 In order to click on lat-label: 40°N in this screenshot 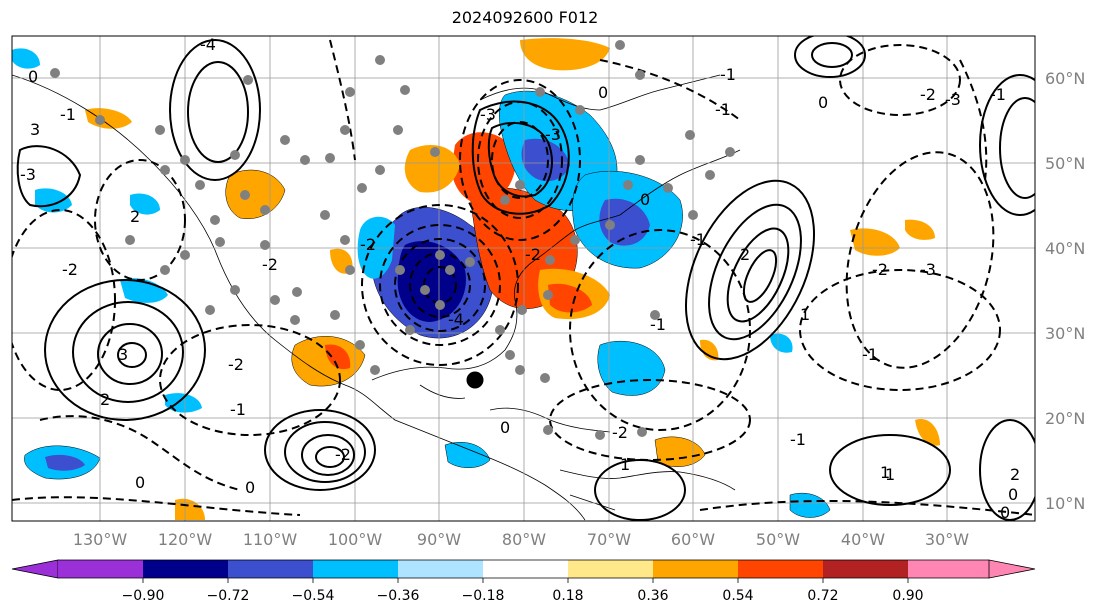, I will do `click(1065, 248)`.